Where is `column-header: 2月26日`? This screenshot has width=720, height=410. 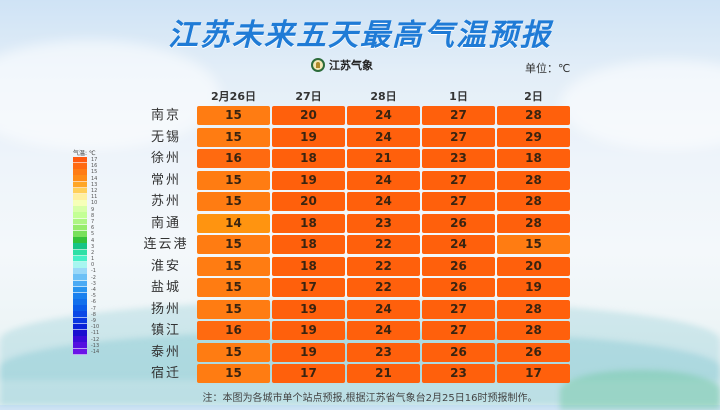 column-header: 2月26日 is located at coordinates (233, 96).